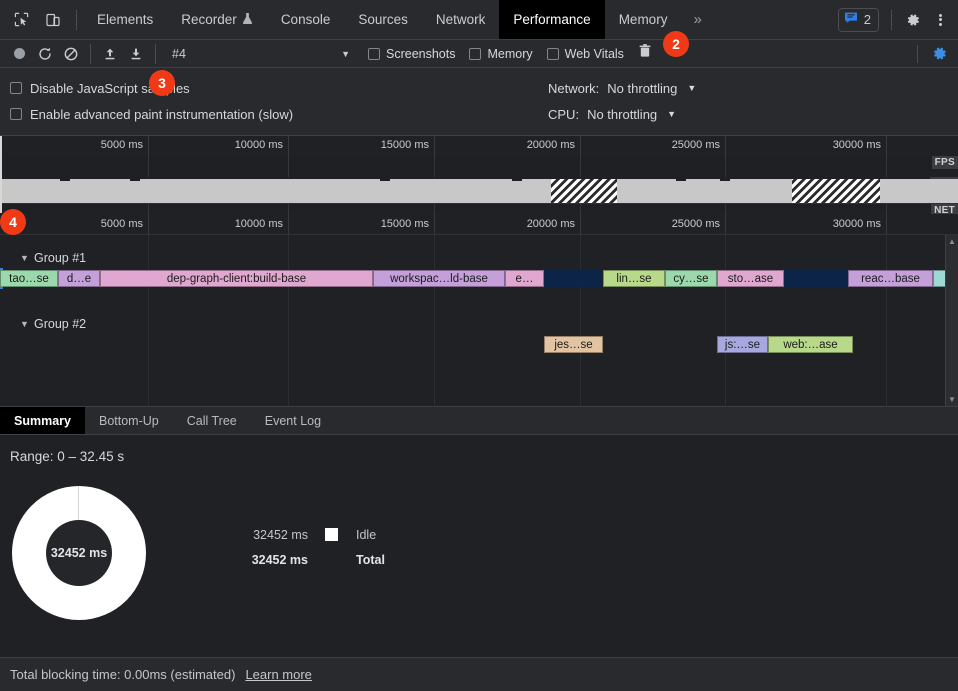 Image resolution: width=958 pixels, height=691 pixels. Describe the element at coordinates (691, 278) in the screenshot. I see `flame-event-block: cy…se` at that location.